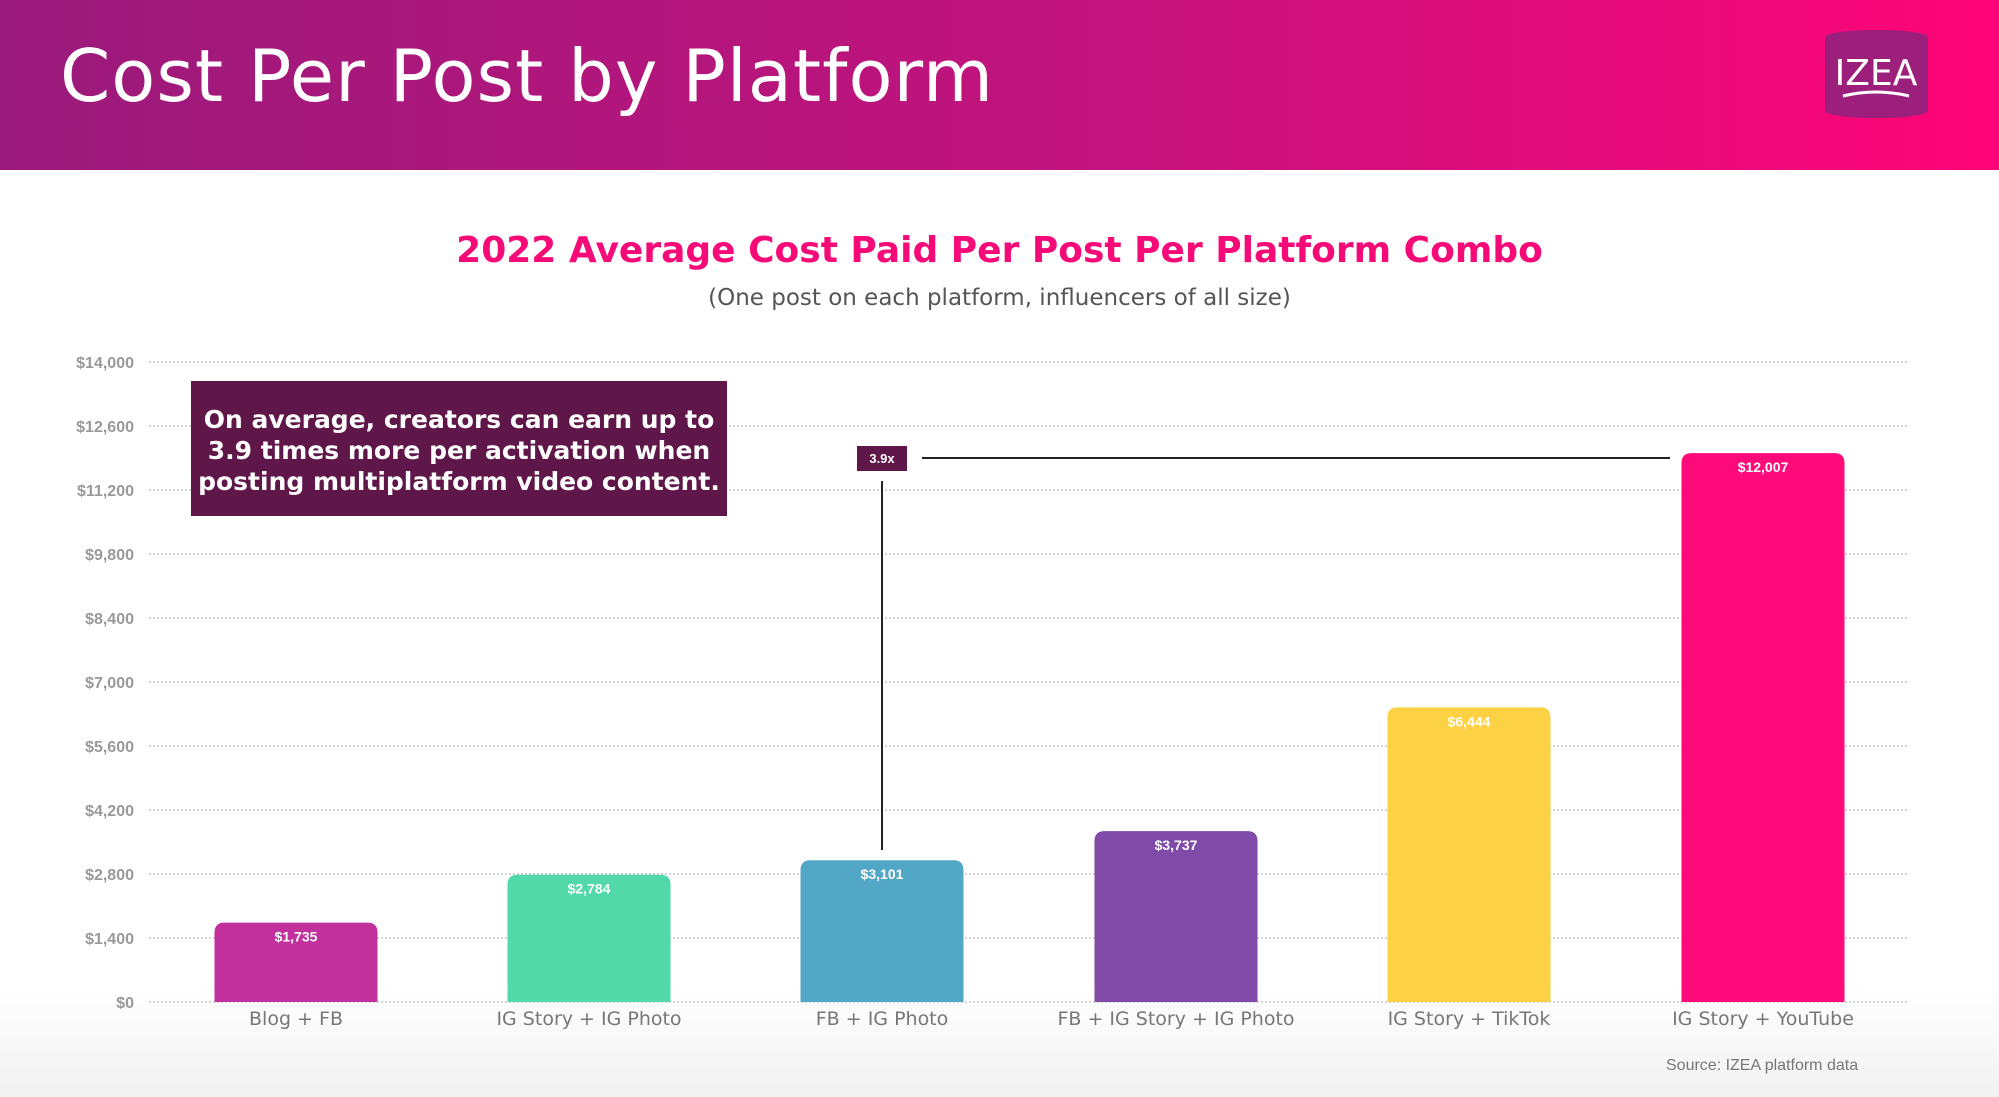 This screenshot has height=1097, width=1999. Describe the element at coordinates (105, 363) in the screenshot. I see `y-tick-label: $14,000` at that location.